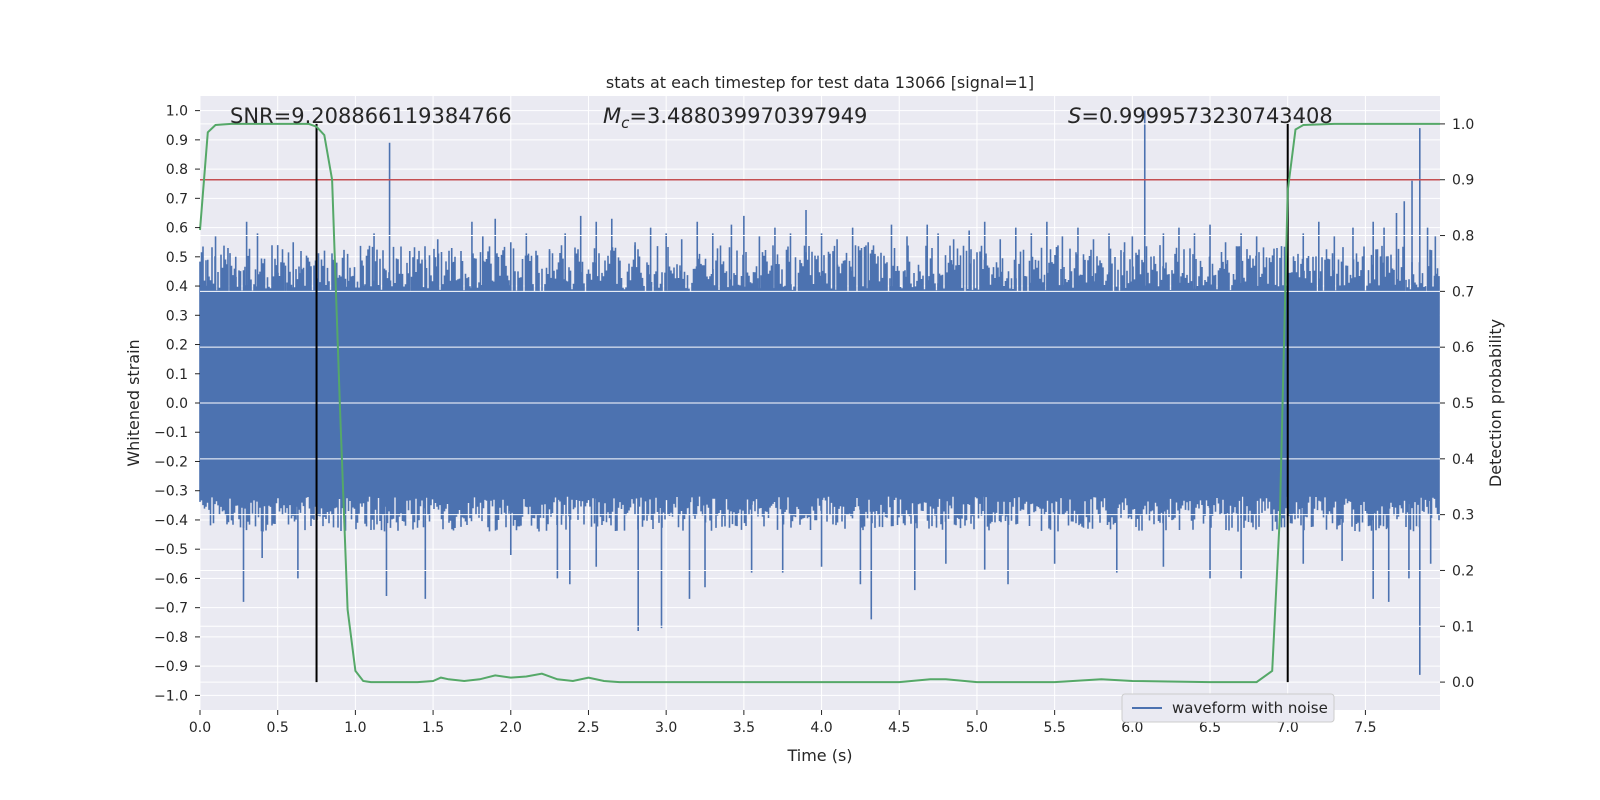 The image size is (1600, 800). I want to click on y-tick-label-18: −0.8, so click(171, 638).